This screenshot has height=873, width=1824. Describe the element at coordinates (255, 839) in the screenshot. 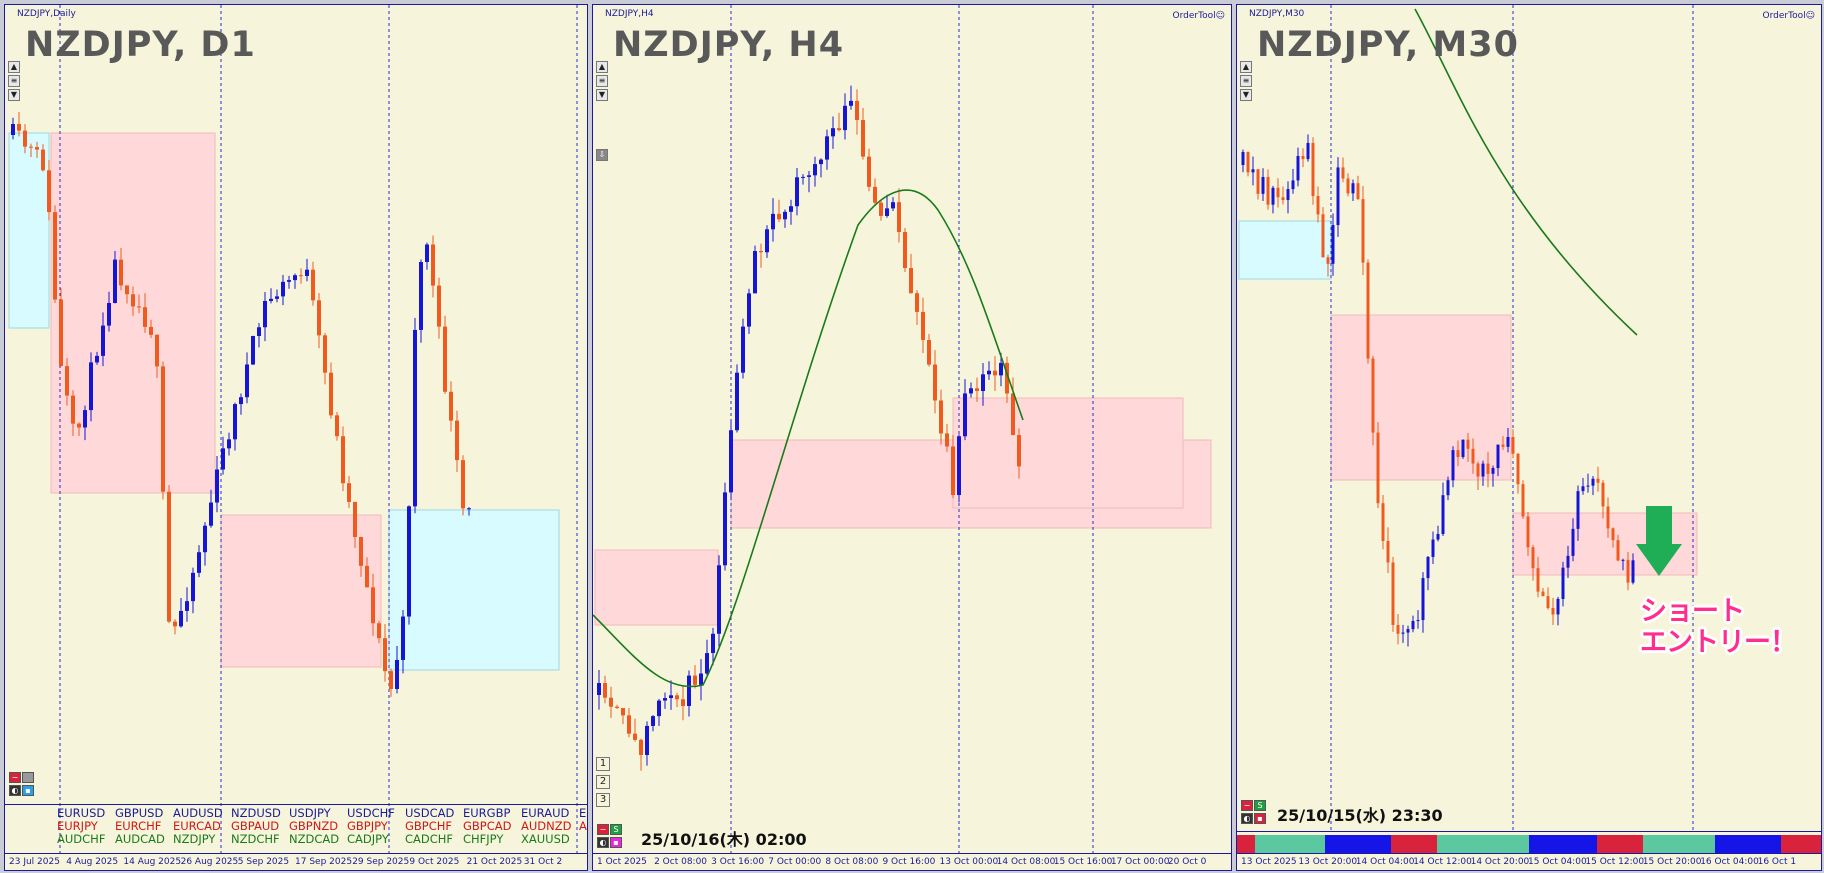

I see `pair-nzdchf: NZDCHF` at that location.